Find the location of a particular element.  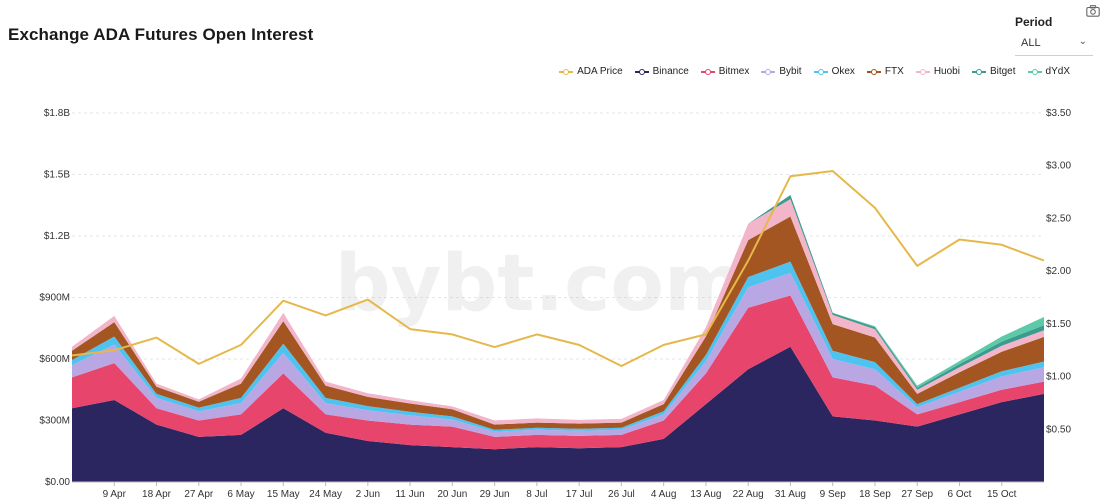

legend-item-ftx: FTX is located at coordinates (885, 71).